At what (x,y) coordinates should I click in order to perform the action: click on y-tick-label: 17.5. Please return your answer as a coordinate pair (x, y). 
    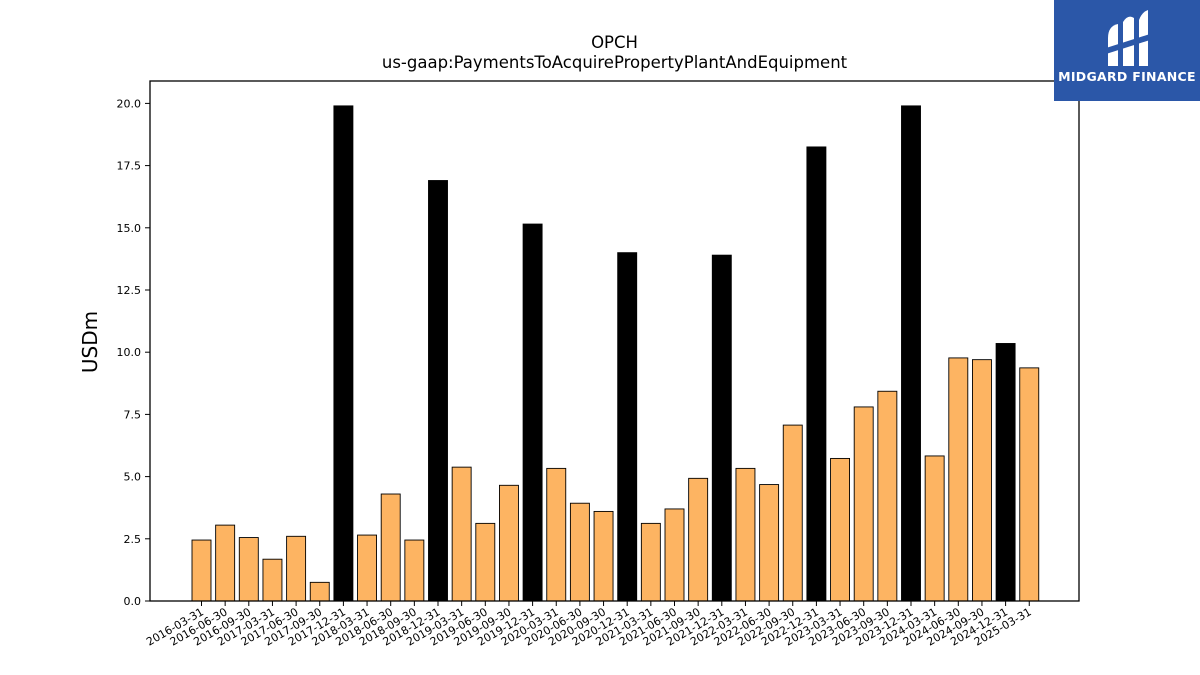
    Looking at the image, I should click on (129, 166).